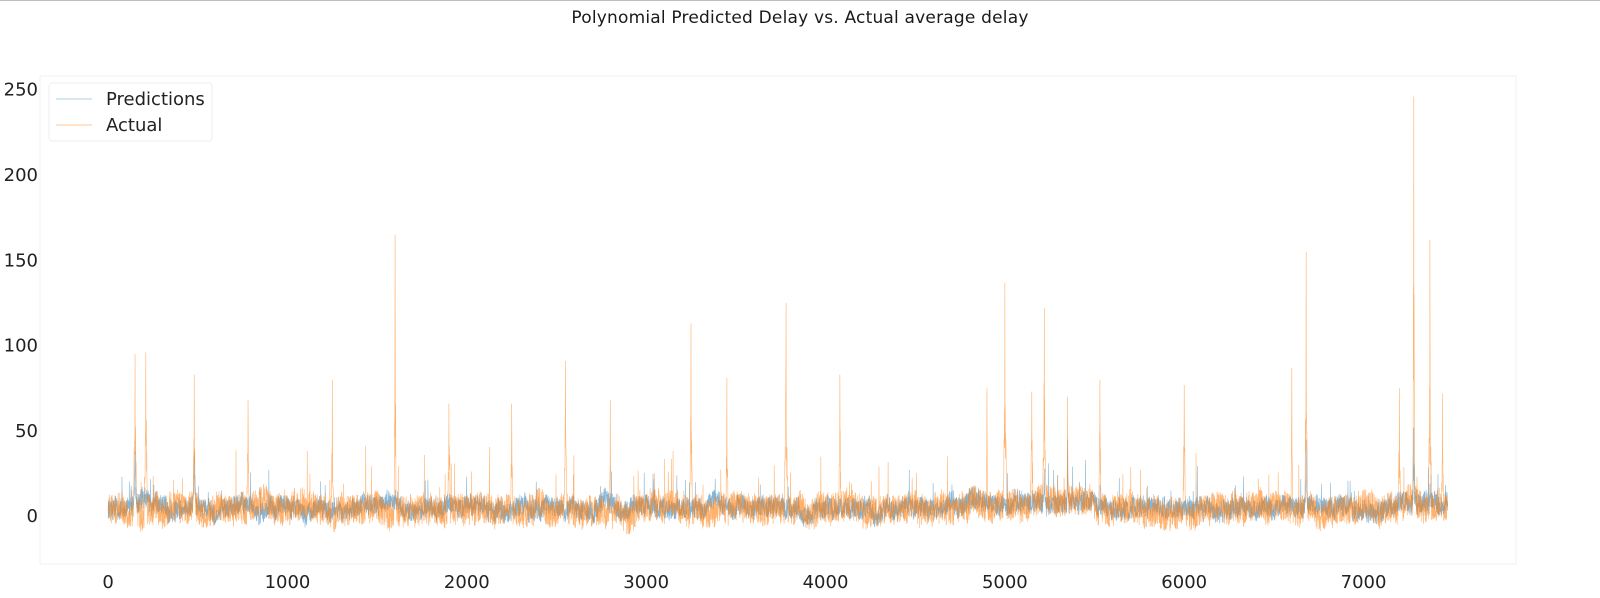 The image size is (1600, 598). Describe the element at coordinates (1005, 582) in the screenshot. I see `x-tick-label: 5000` at that location.